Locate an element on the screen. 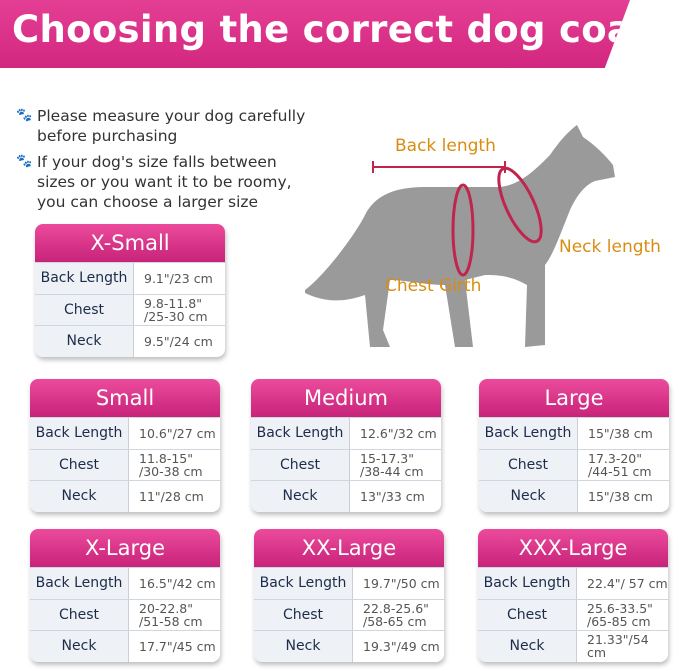 This screenshot has height=671, width=679. neck-length-label: Neck length is located at coordinates (610, 247).